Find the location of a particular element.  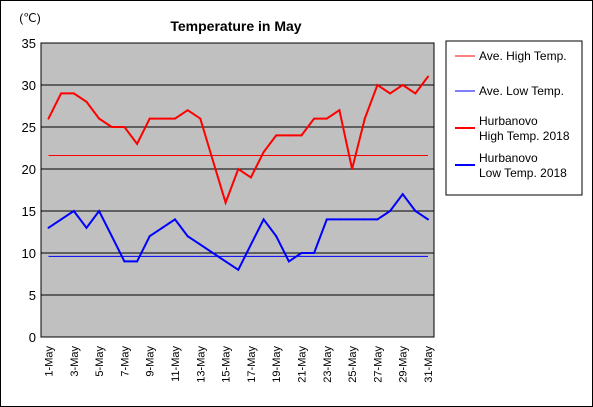

y-tick-label: 20 is located at coordinates (29, 169).